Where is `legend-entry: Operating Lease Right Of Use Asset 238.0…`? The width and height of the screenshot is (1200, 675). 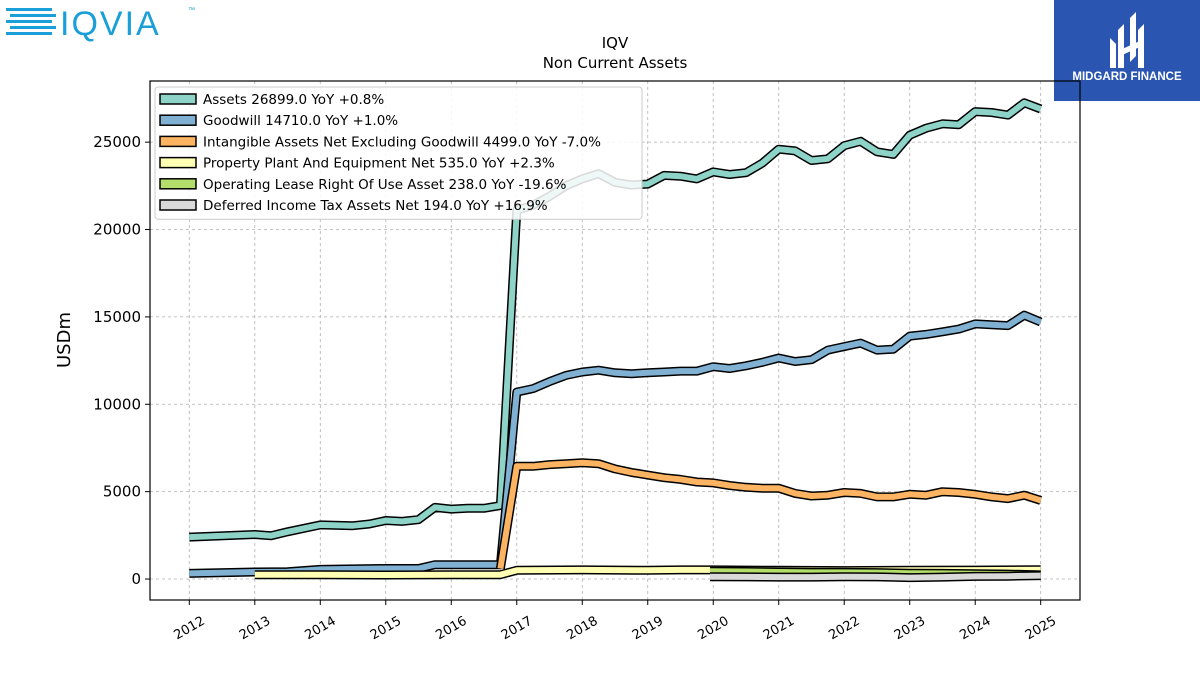
legend-entry: Operating Lease Right Of Use Asset 238.0… is located at coordinates (385, 185).